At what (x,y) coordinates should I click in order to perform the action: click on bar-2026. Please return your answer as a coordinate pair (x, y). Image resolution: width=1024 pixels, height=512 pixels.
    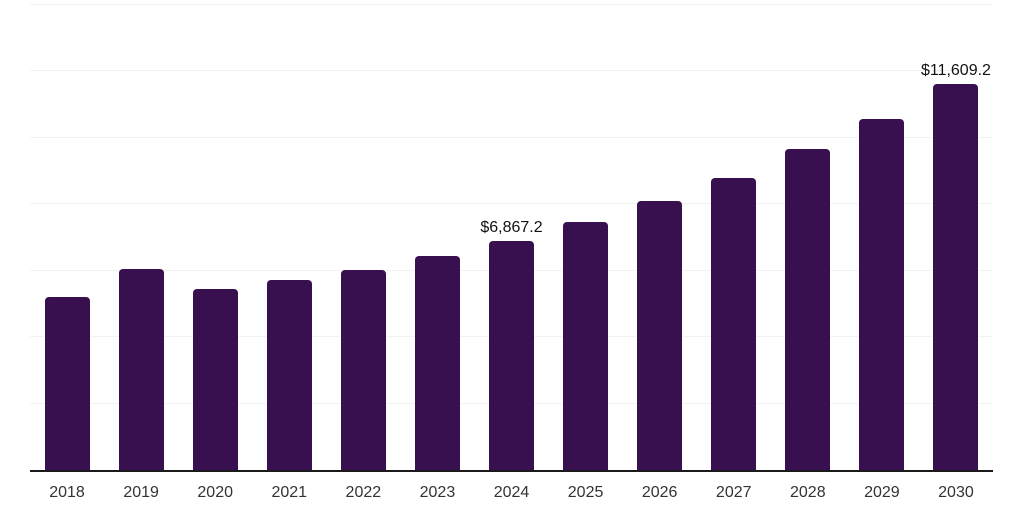
    Looking at the image, I should click on (660, 335).